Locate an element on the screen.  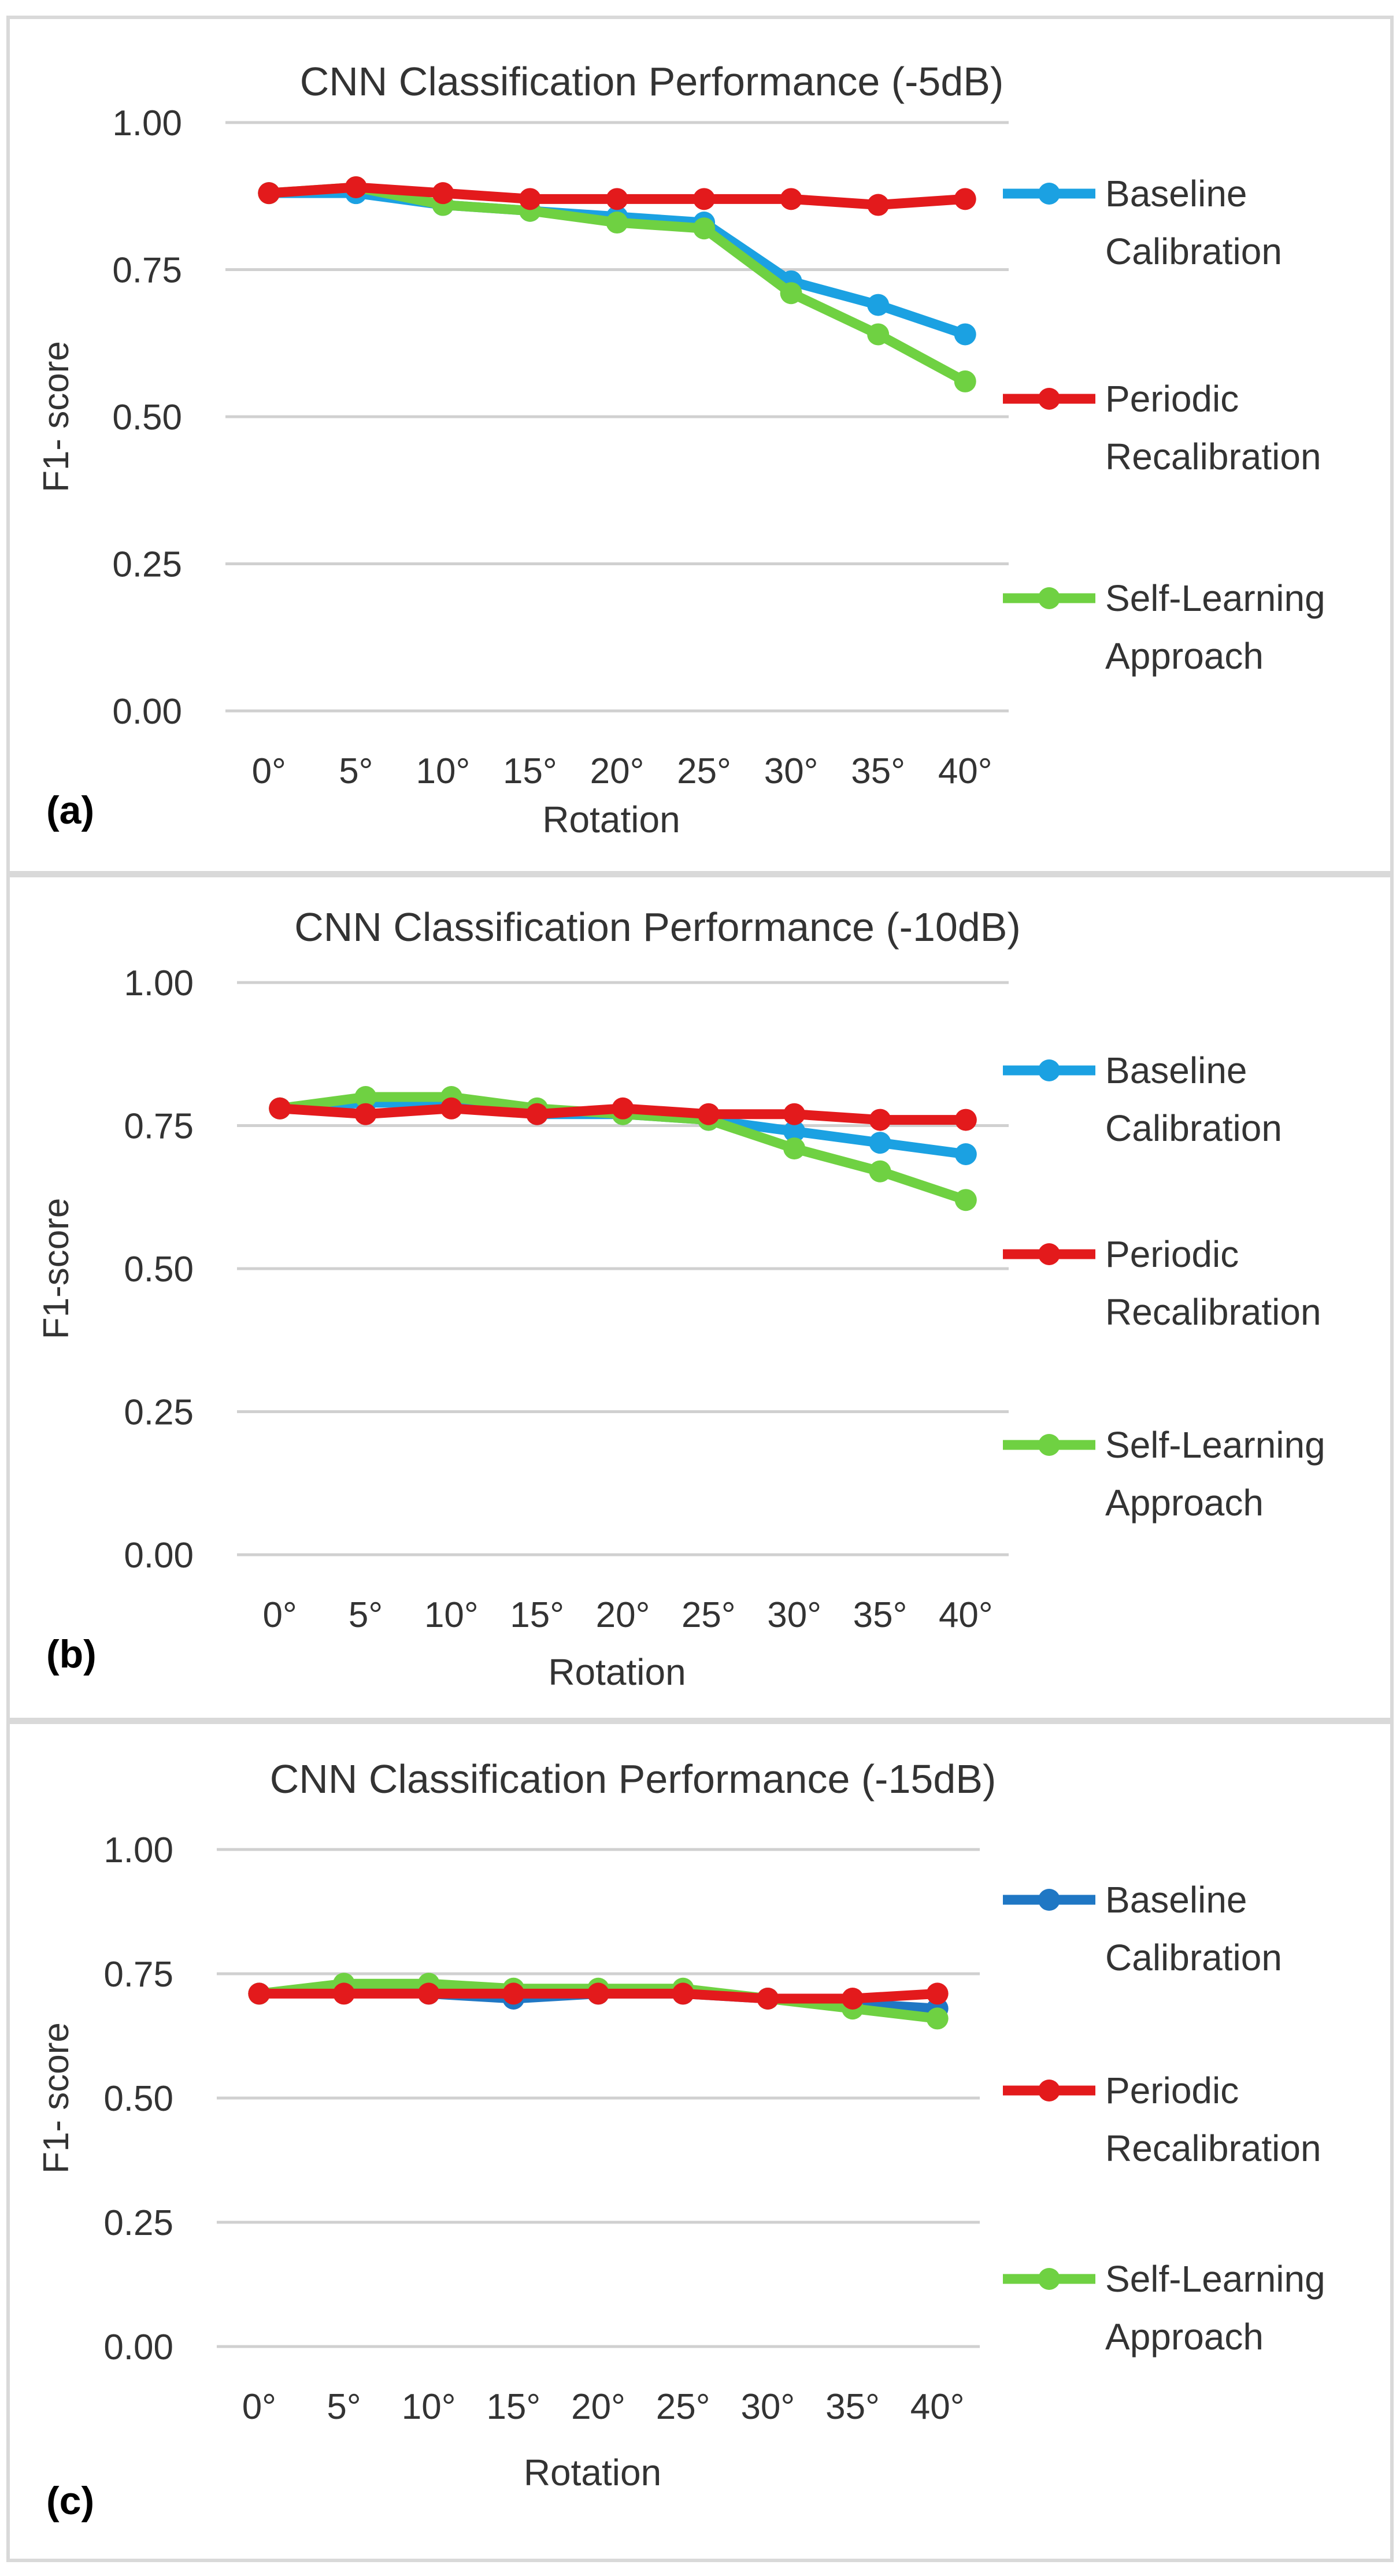
chart-title: CNN Classification Performance (-5dB) is located at coordinates (652, 81).